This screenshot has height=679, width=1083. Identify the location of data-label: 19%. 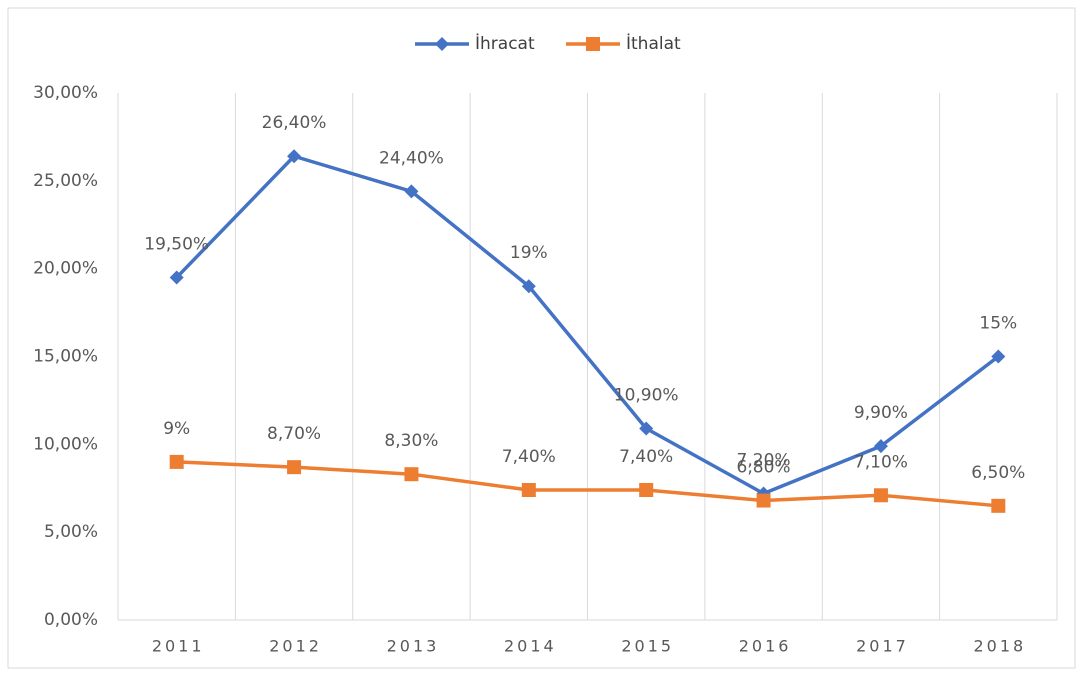
(529, 253).